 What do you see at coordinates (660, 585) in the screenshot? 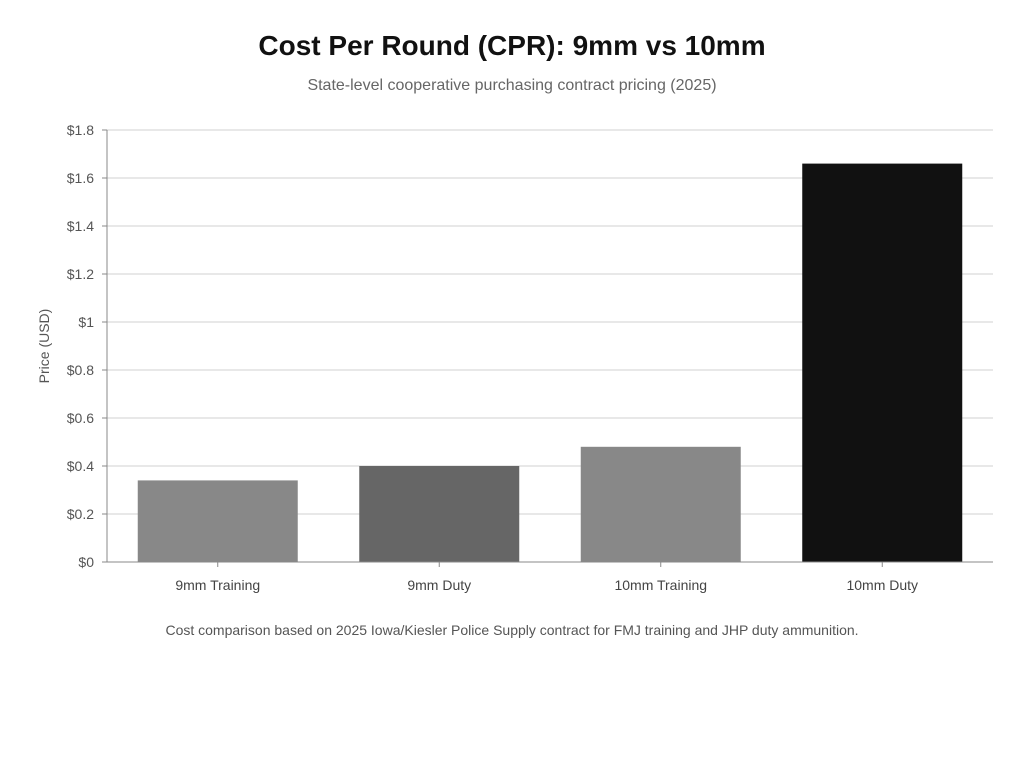
I see `x-tick-label: 10mm Training` at bounding box center [660, 585].